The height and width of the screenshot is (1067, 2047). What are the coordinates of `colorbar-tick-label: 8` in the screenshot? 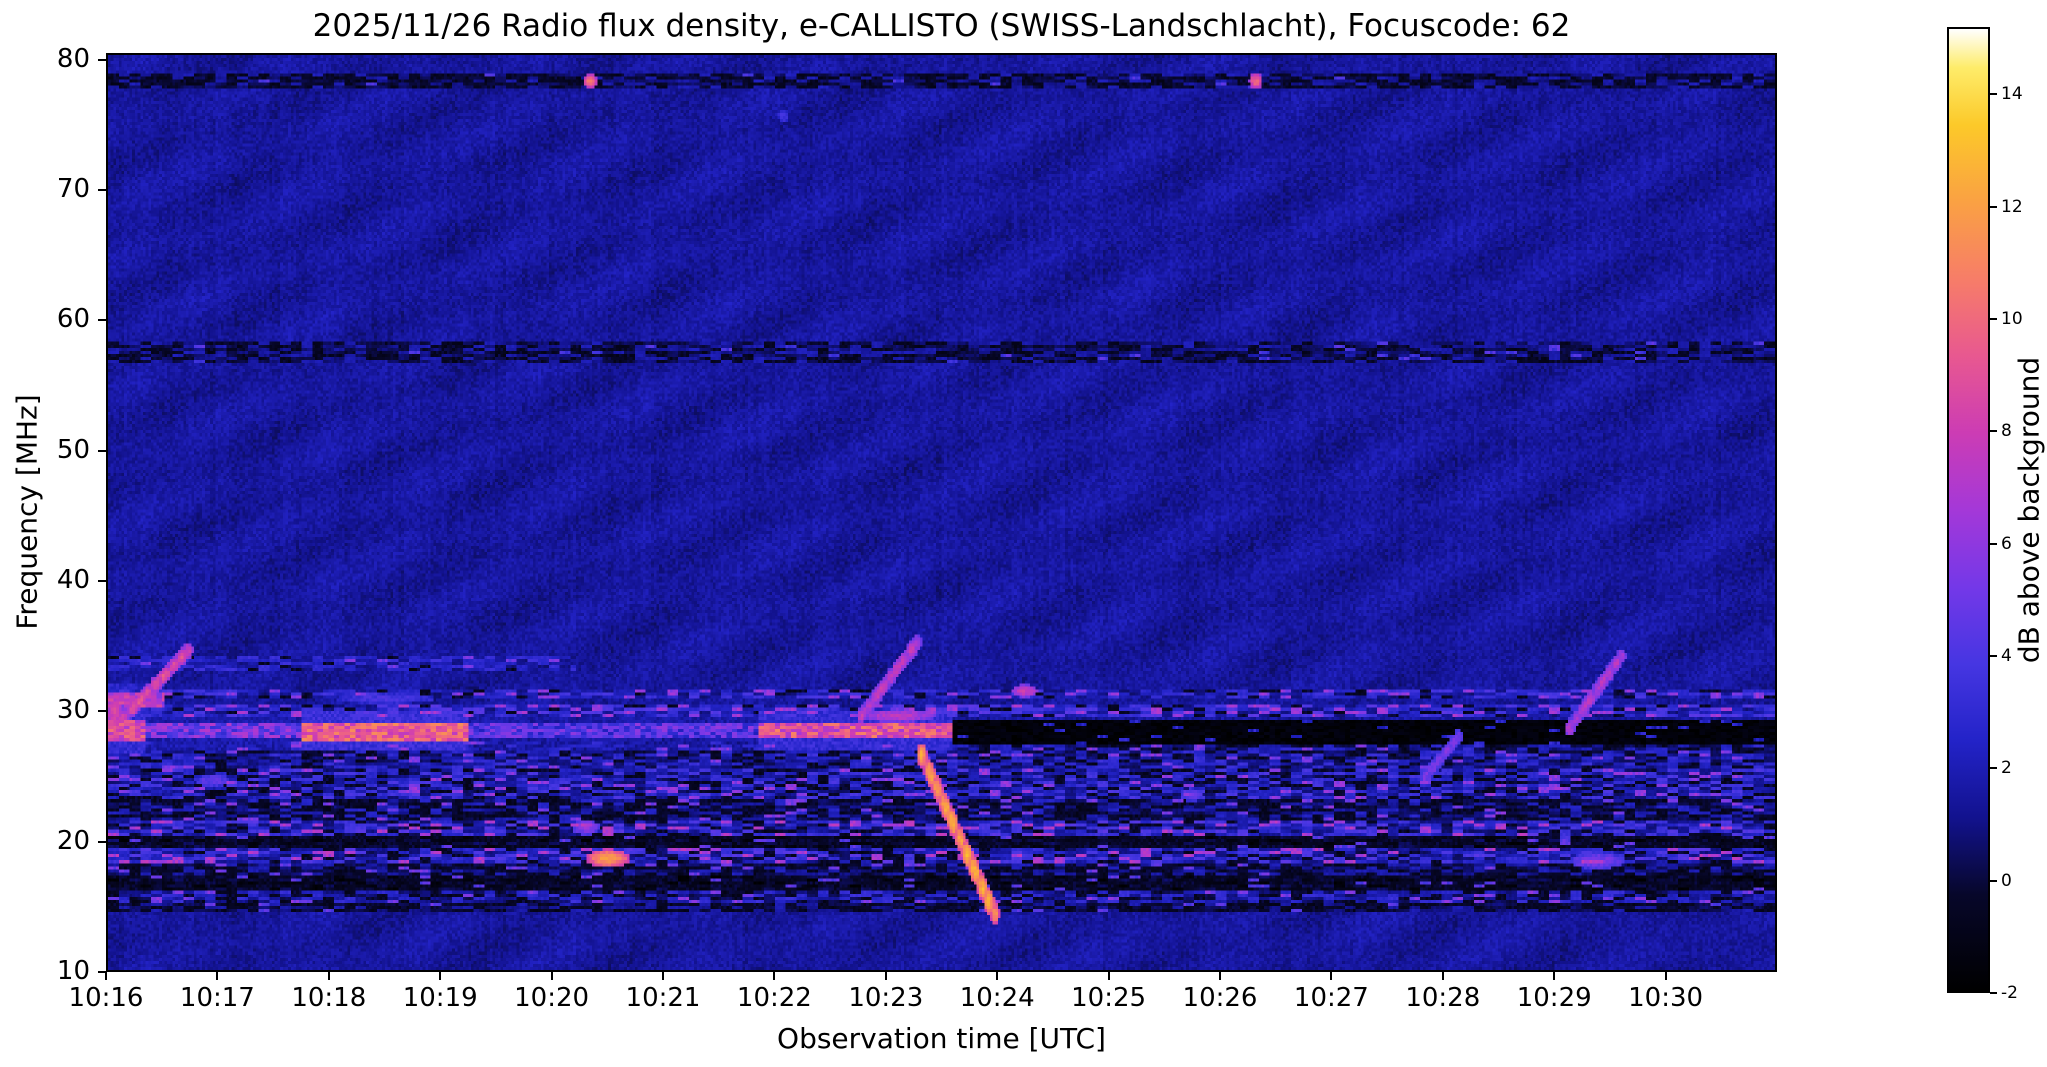 It's located at (2006, 431).